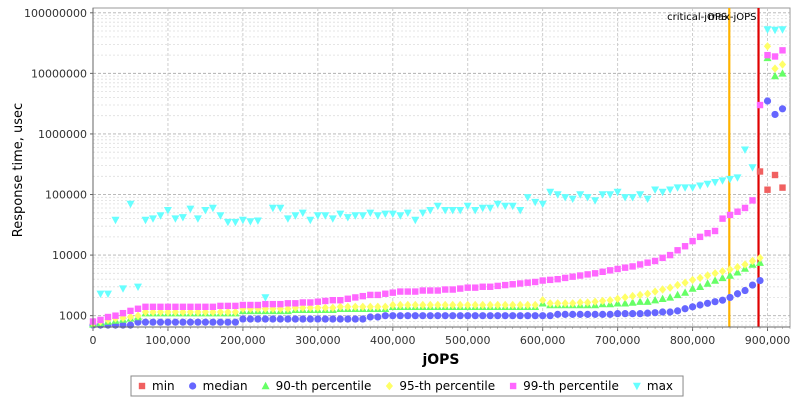 This screenshot has width=800, height=400. What do you see at coordinates (771, 180) in the screenshot?
I see `series-min` at bounding box center [771, 180].